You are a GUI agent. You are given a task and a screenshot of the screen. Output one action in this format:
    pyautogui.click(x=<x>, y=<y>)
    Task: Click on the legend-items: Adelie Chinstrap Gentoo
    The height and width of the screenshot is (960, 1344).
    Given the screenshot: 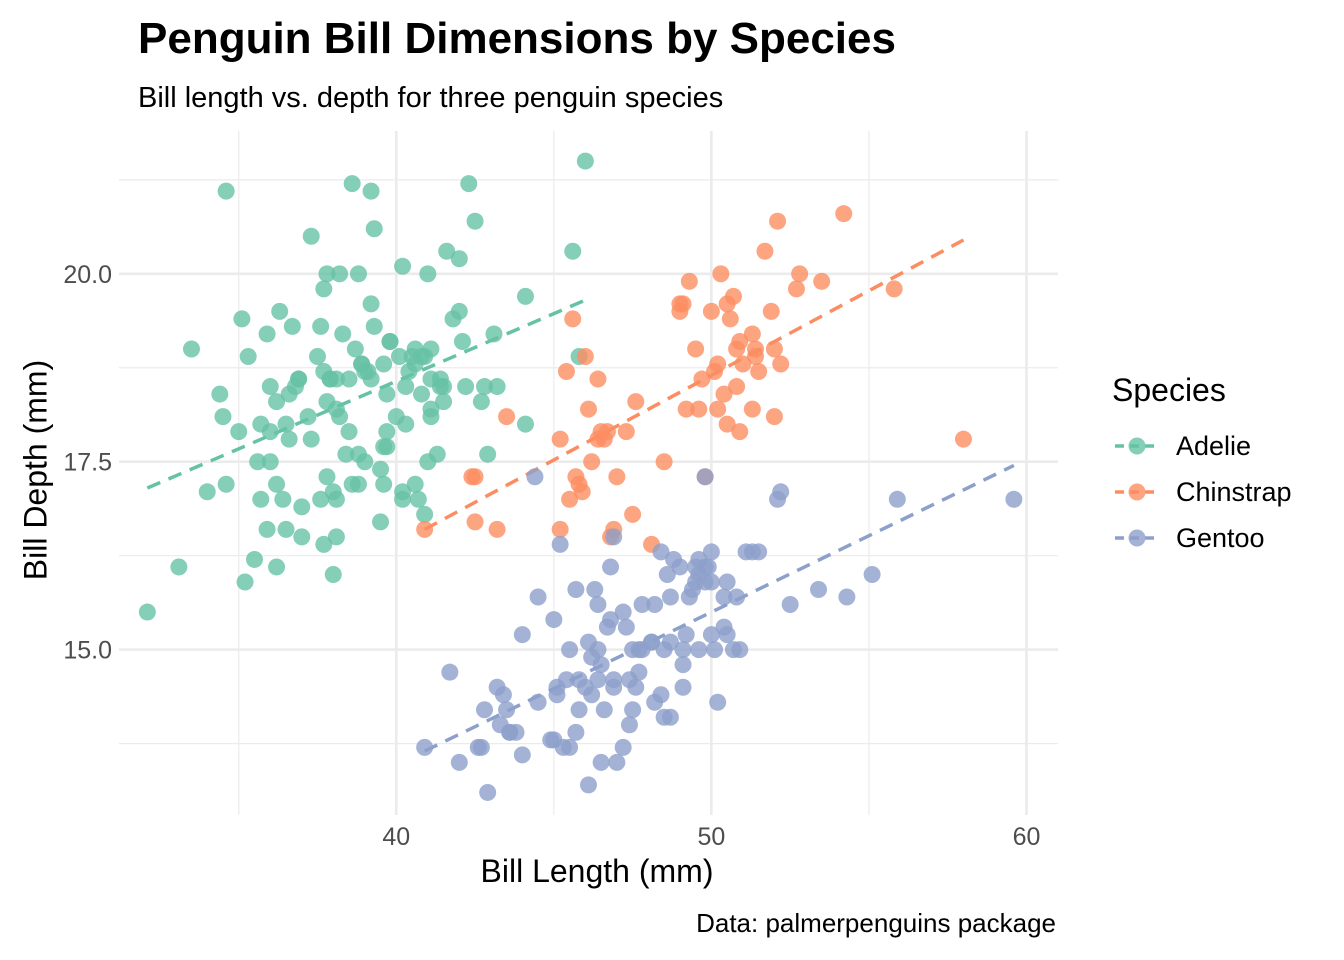 What is the action you would take?
    pyautogui.click(x=1202, y=492)
    